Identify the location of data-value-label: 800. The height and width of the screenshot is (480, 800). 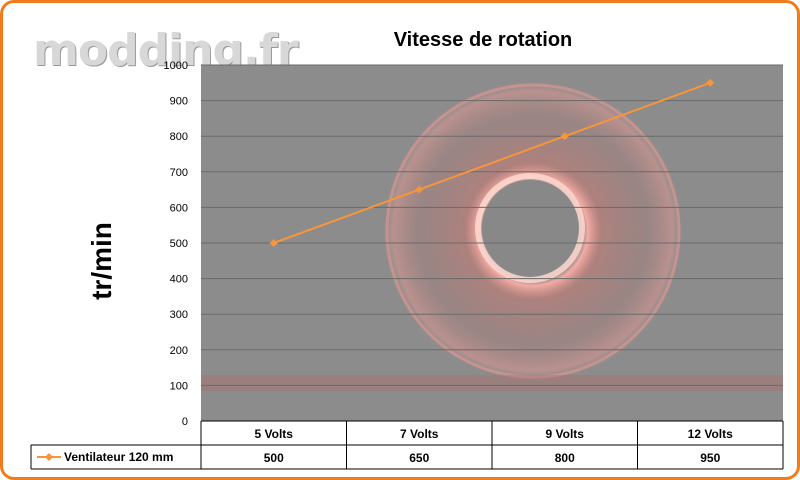
(565, 458).